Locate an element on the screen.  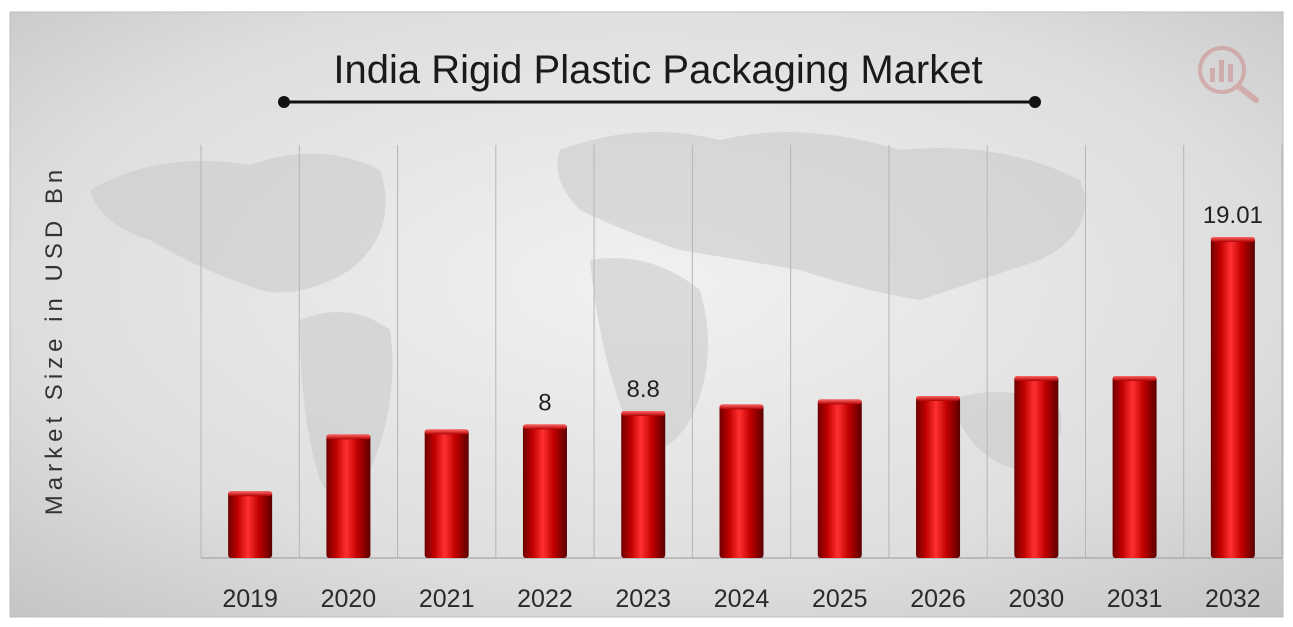
bar-2031 is located at coordinates (1134, 466).